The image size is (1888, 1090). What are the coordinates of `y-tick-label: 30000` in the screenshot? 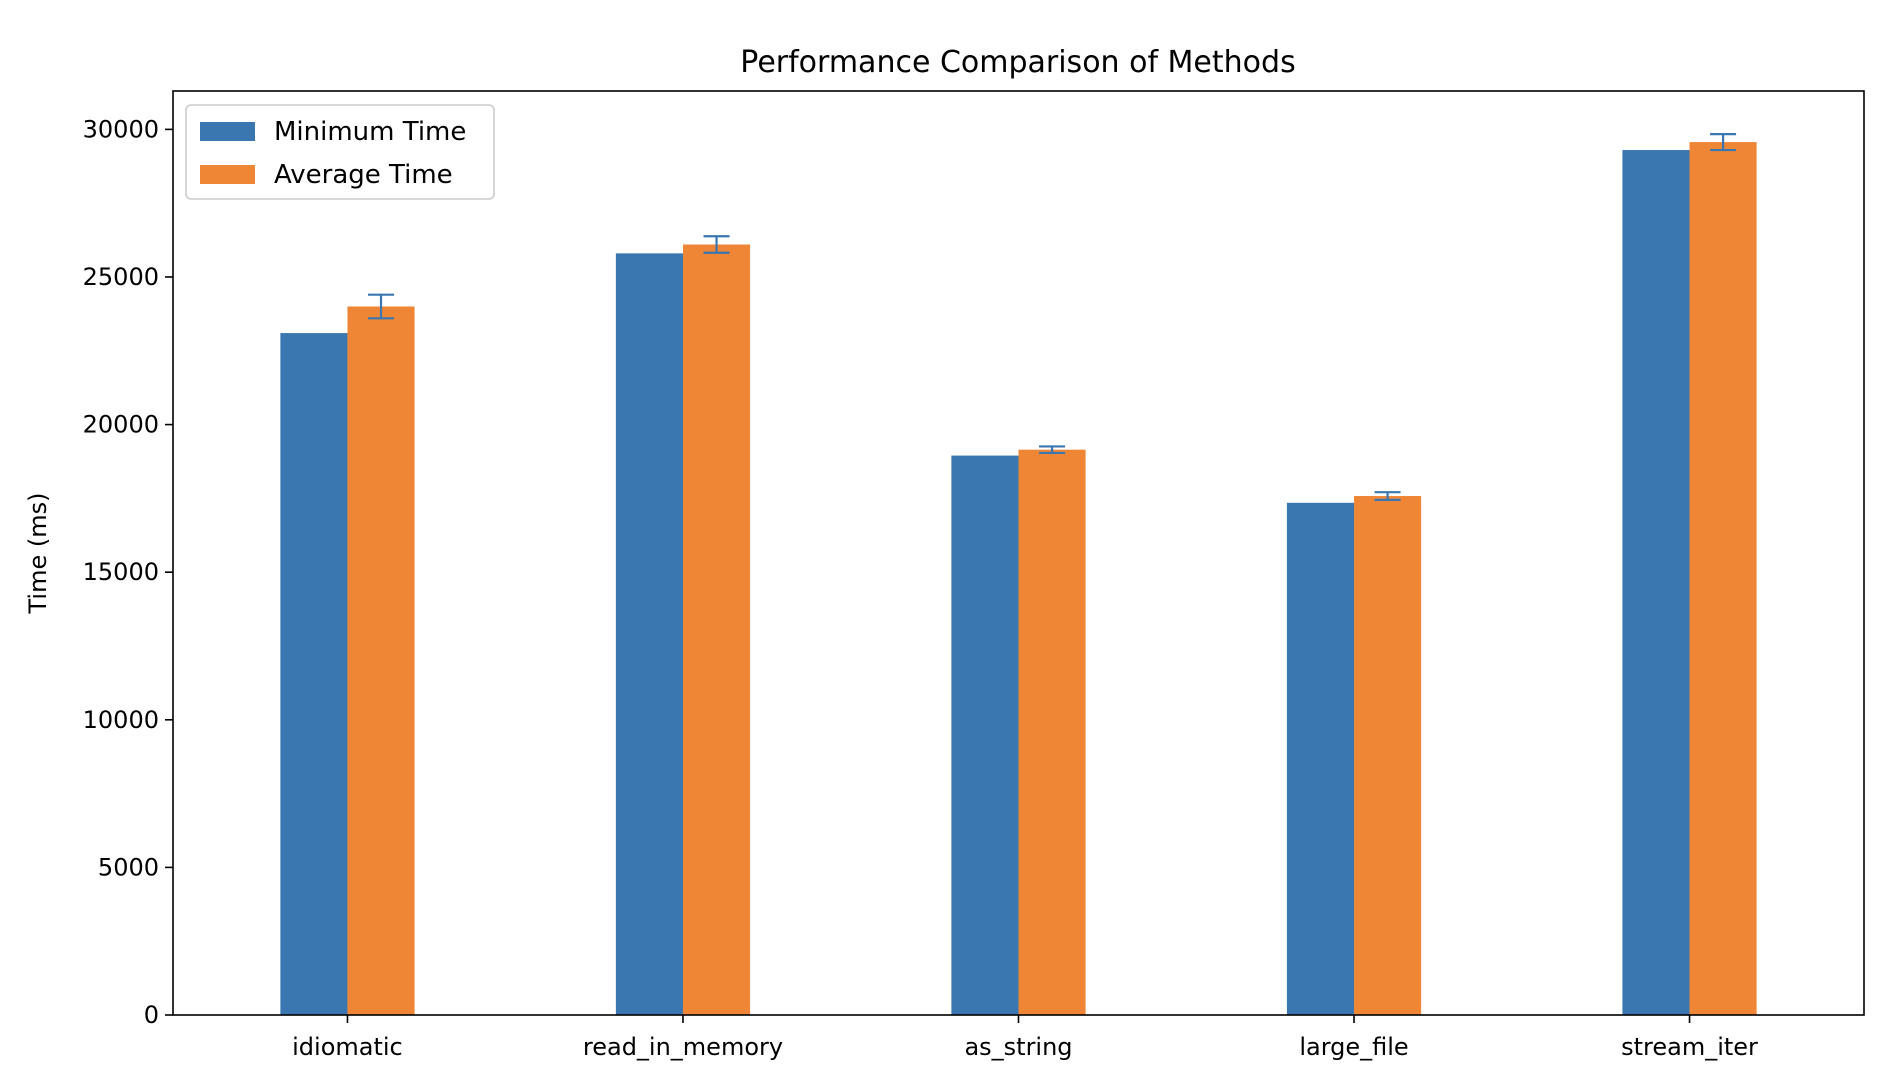 It's located at (121, 129).